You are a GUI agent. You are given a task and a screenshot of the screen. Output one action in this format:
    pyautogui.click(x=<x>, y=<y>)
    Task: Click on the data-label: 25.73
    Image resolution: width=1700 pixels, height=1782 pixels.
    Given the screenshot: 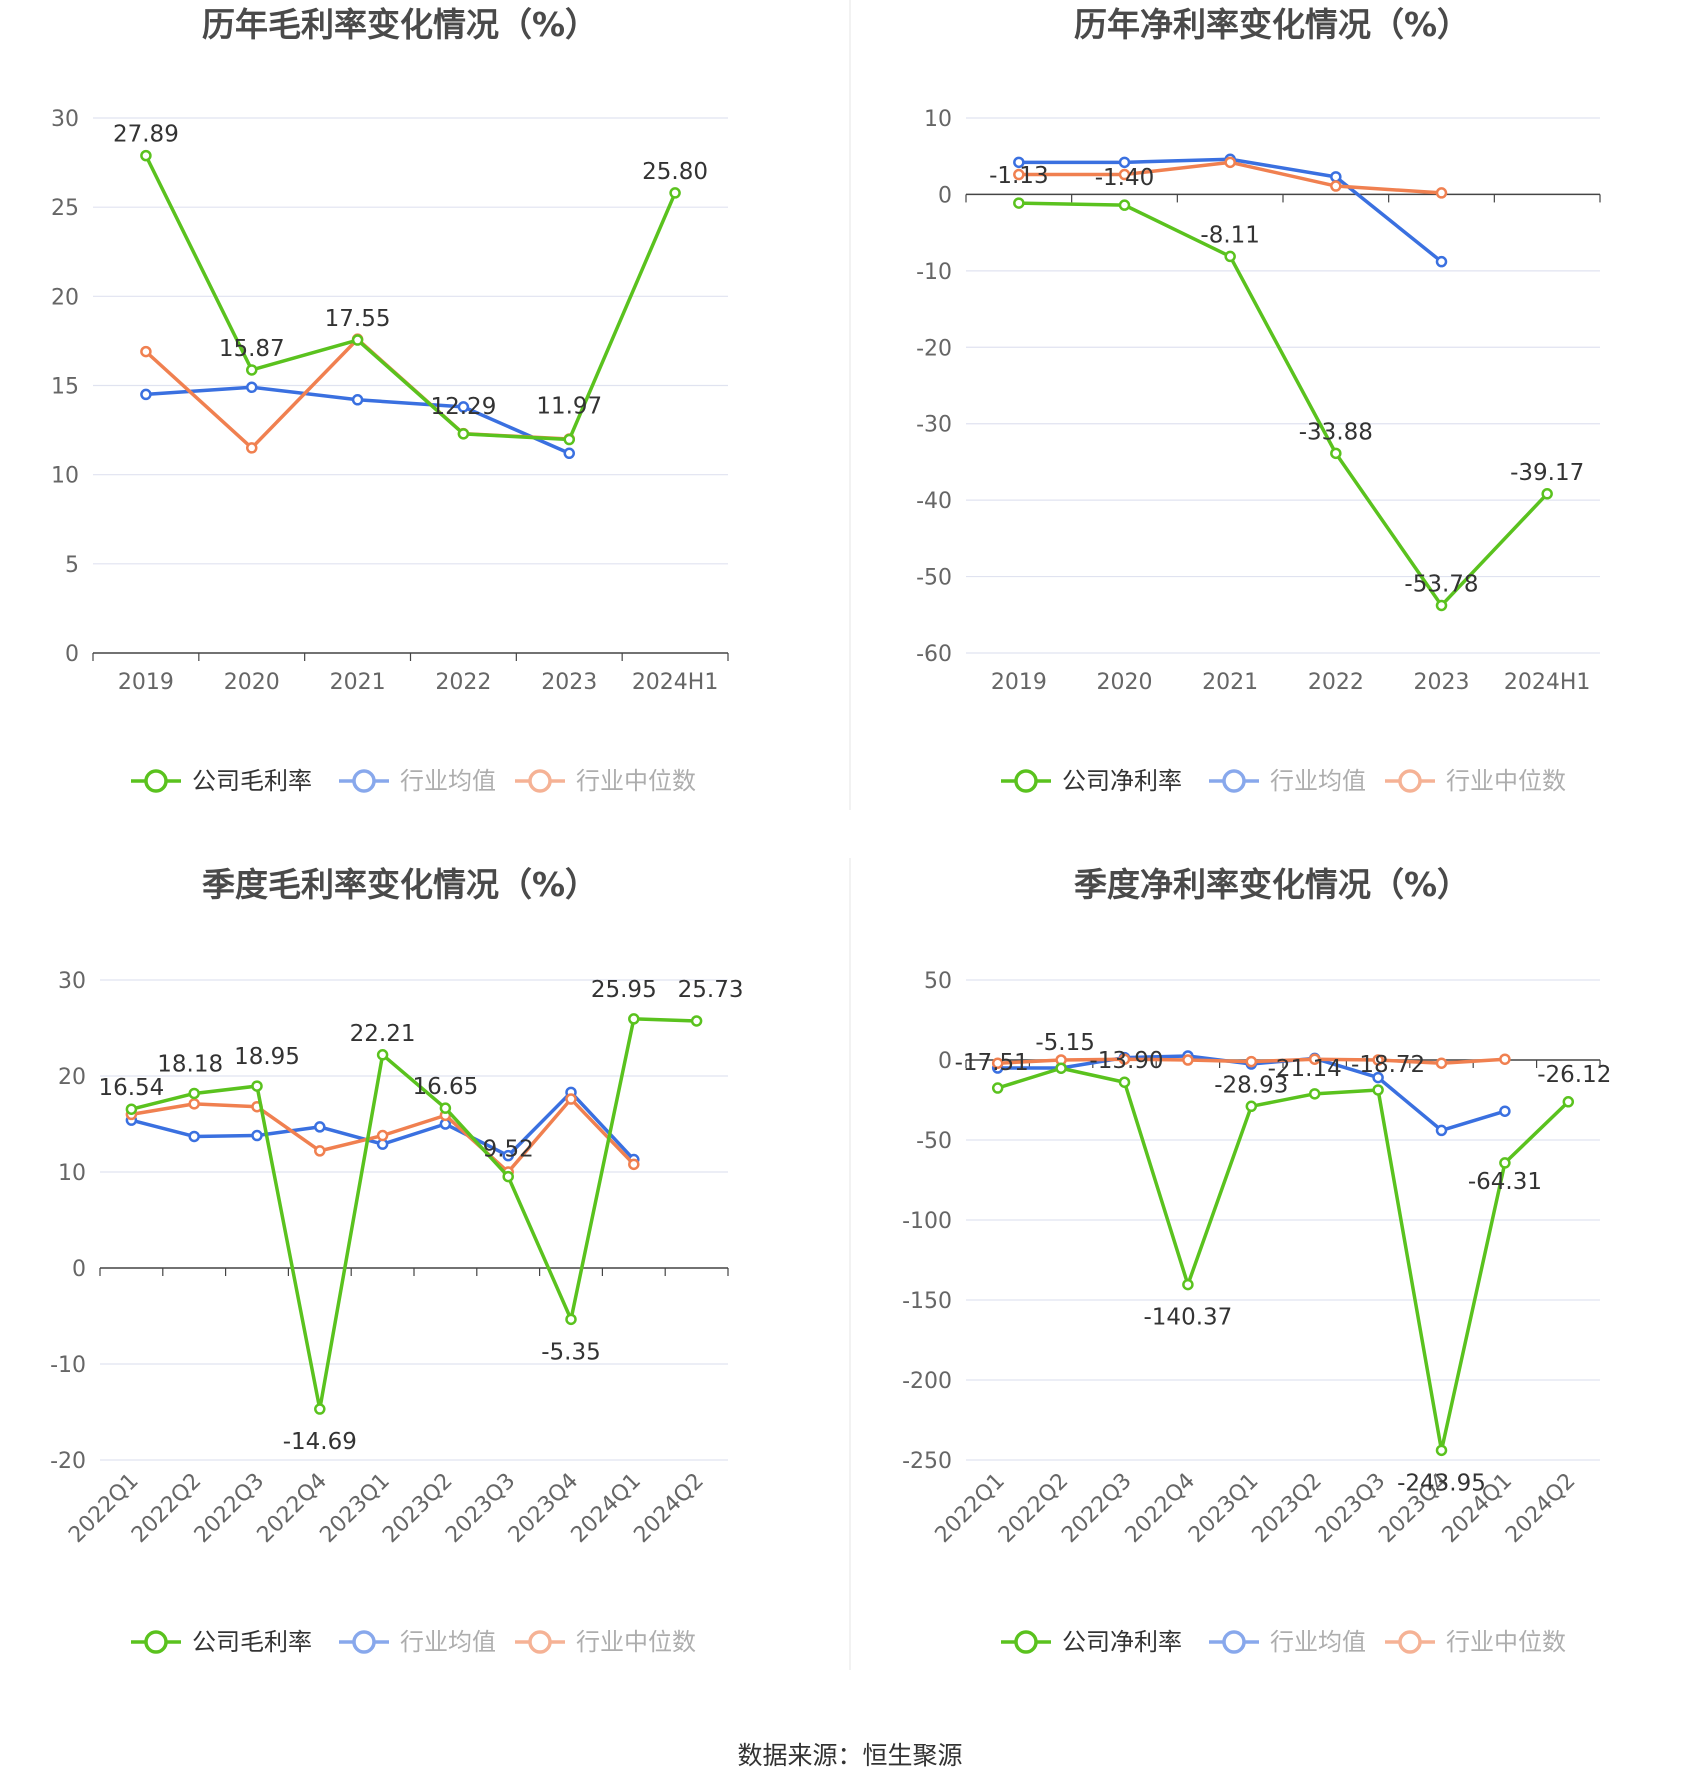 What is the action you would take?
    pyautogui.click(x=711, y=990)
    